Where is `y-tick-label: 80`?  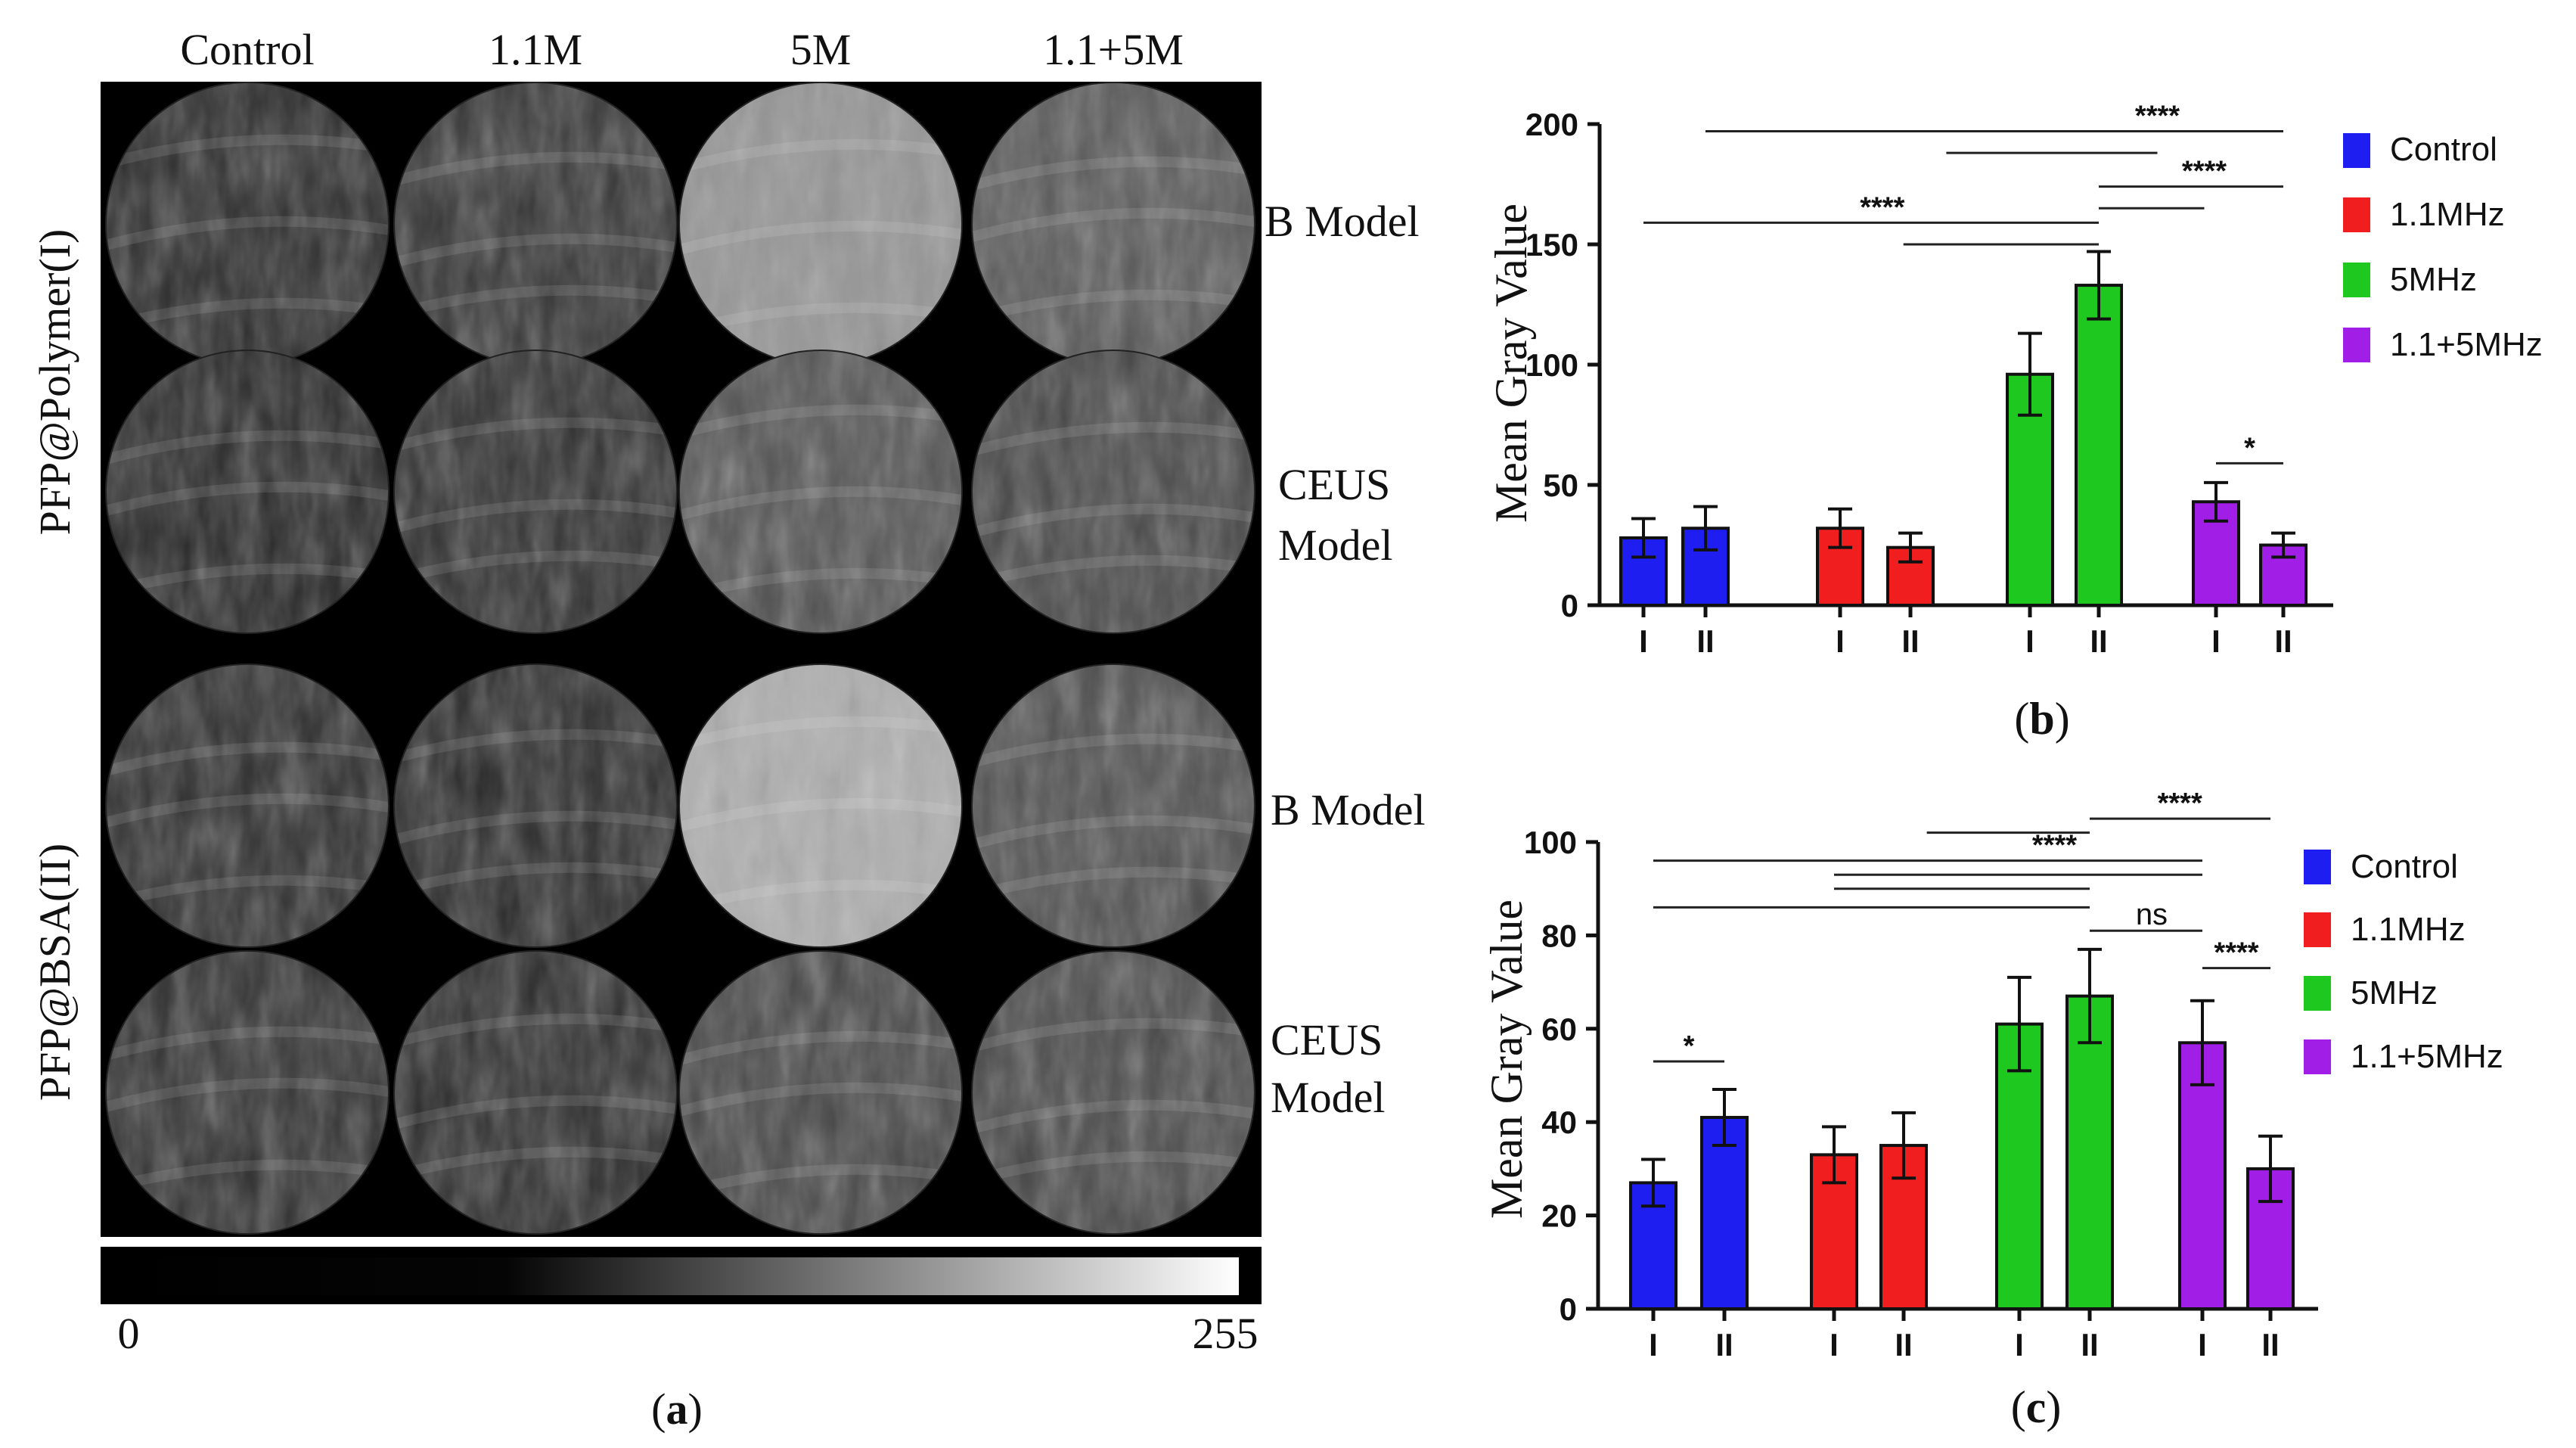 y-tick-label: 80 is located at coordinates (1559, 935).